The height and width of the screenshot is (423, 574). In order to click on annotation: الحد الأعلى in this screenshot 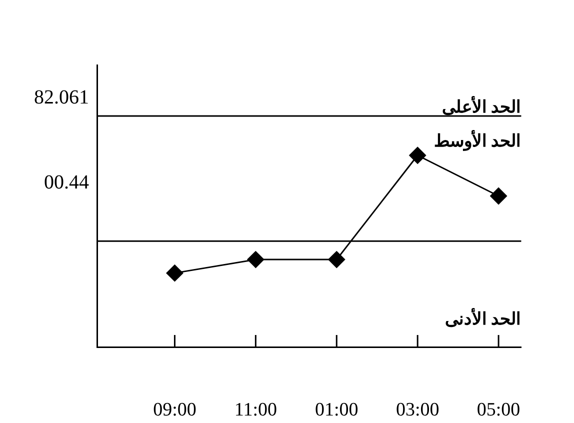, I will do `click(482, 105)`.